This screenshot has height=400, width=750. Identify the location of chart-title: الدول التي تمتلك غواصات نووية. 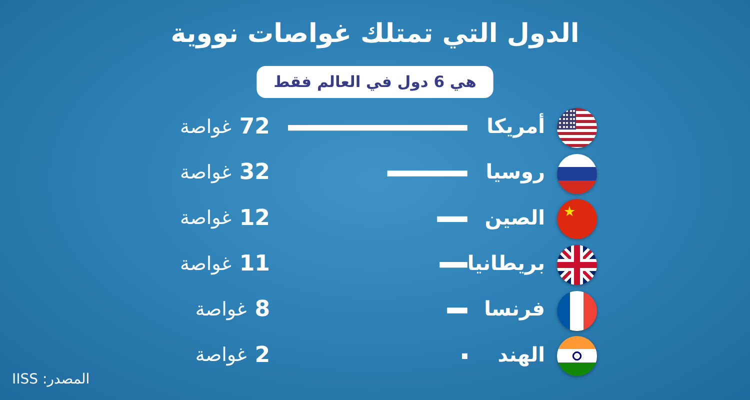
(375, 34).